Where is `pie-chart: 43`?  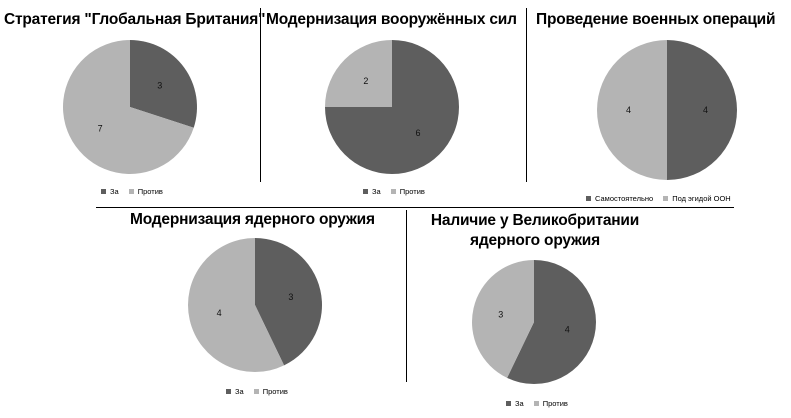
pie-chart: 43 is located at coordinates (534, 322).